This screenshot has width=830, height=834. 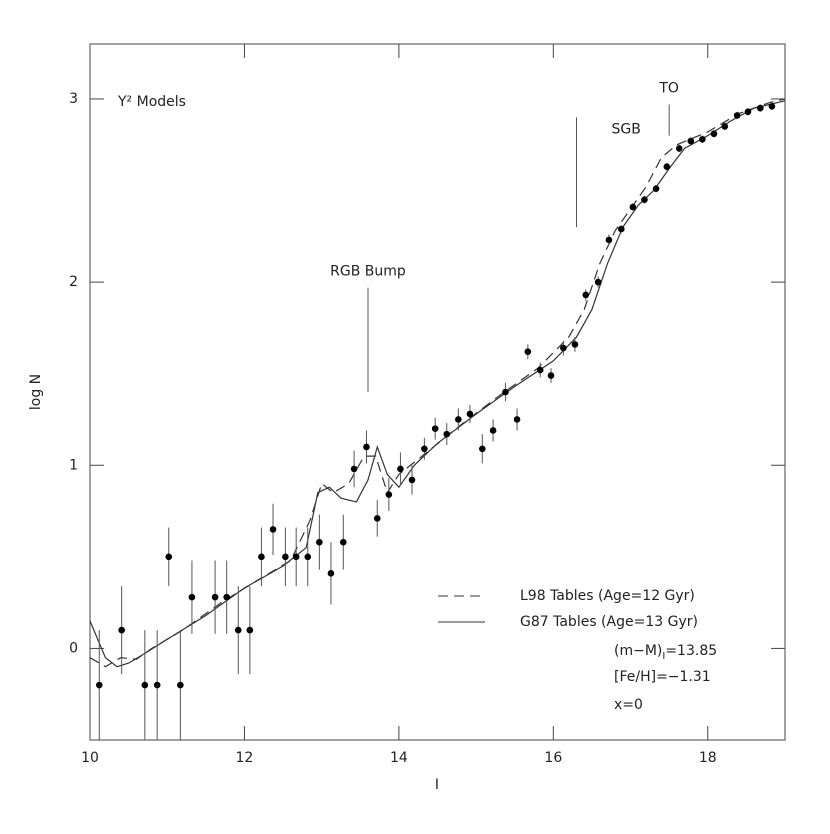 I want to click on x-axis-label: I, so click(x=437, y=785).